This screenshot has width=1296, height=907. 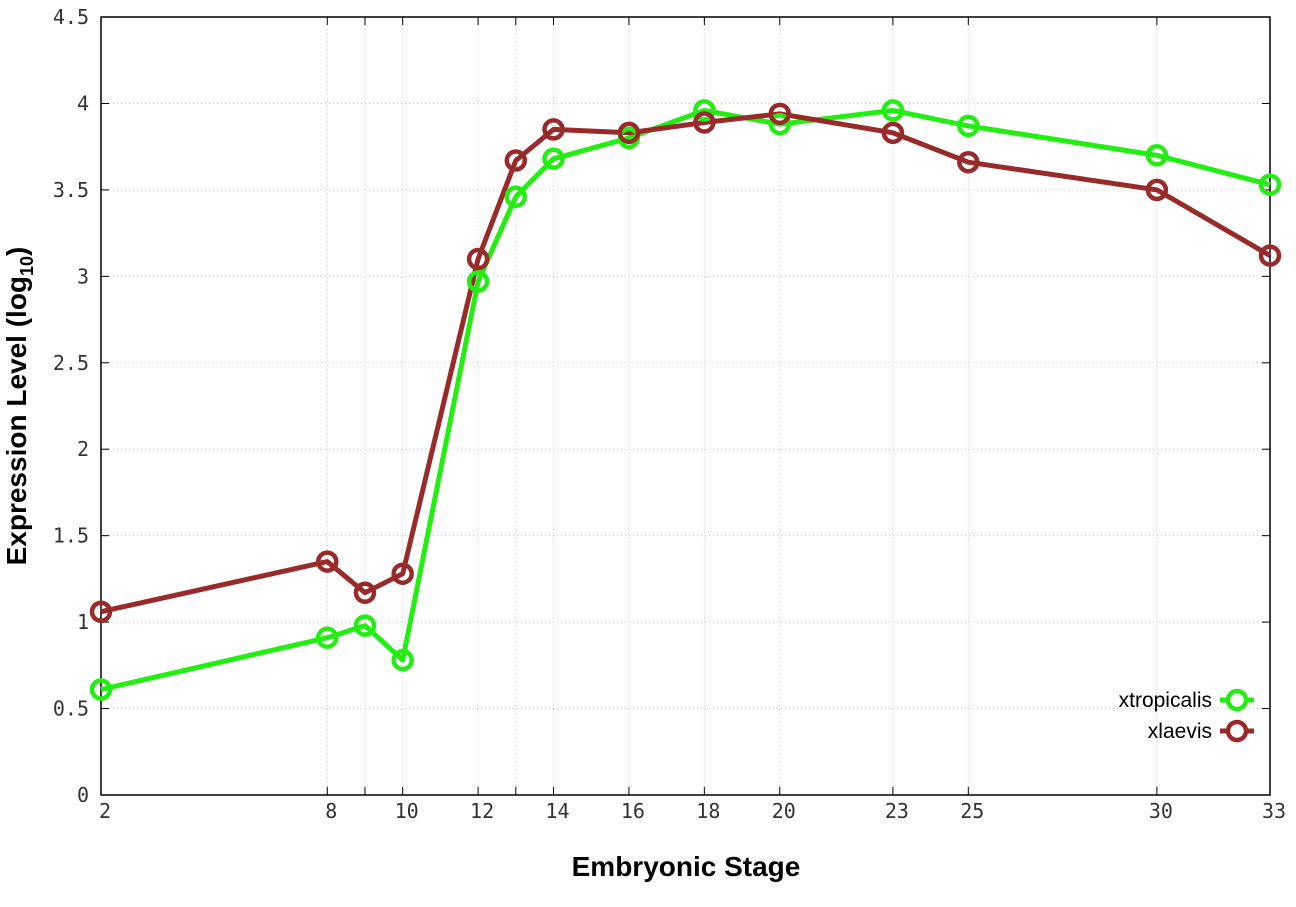 What do you see at coordinates (633, 811) in the screenshot?
I see `x-tick-label: 16` at bounding box center [633, 811].